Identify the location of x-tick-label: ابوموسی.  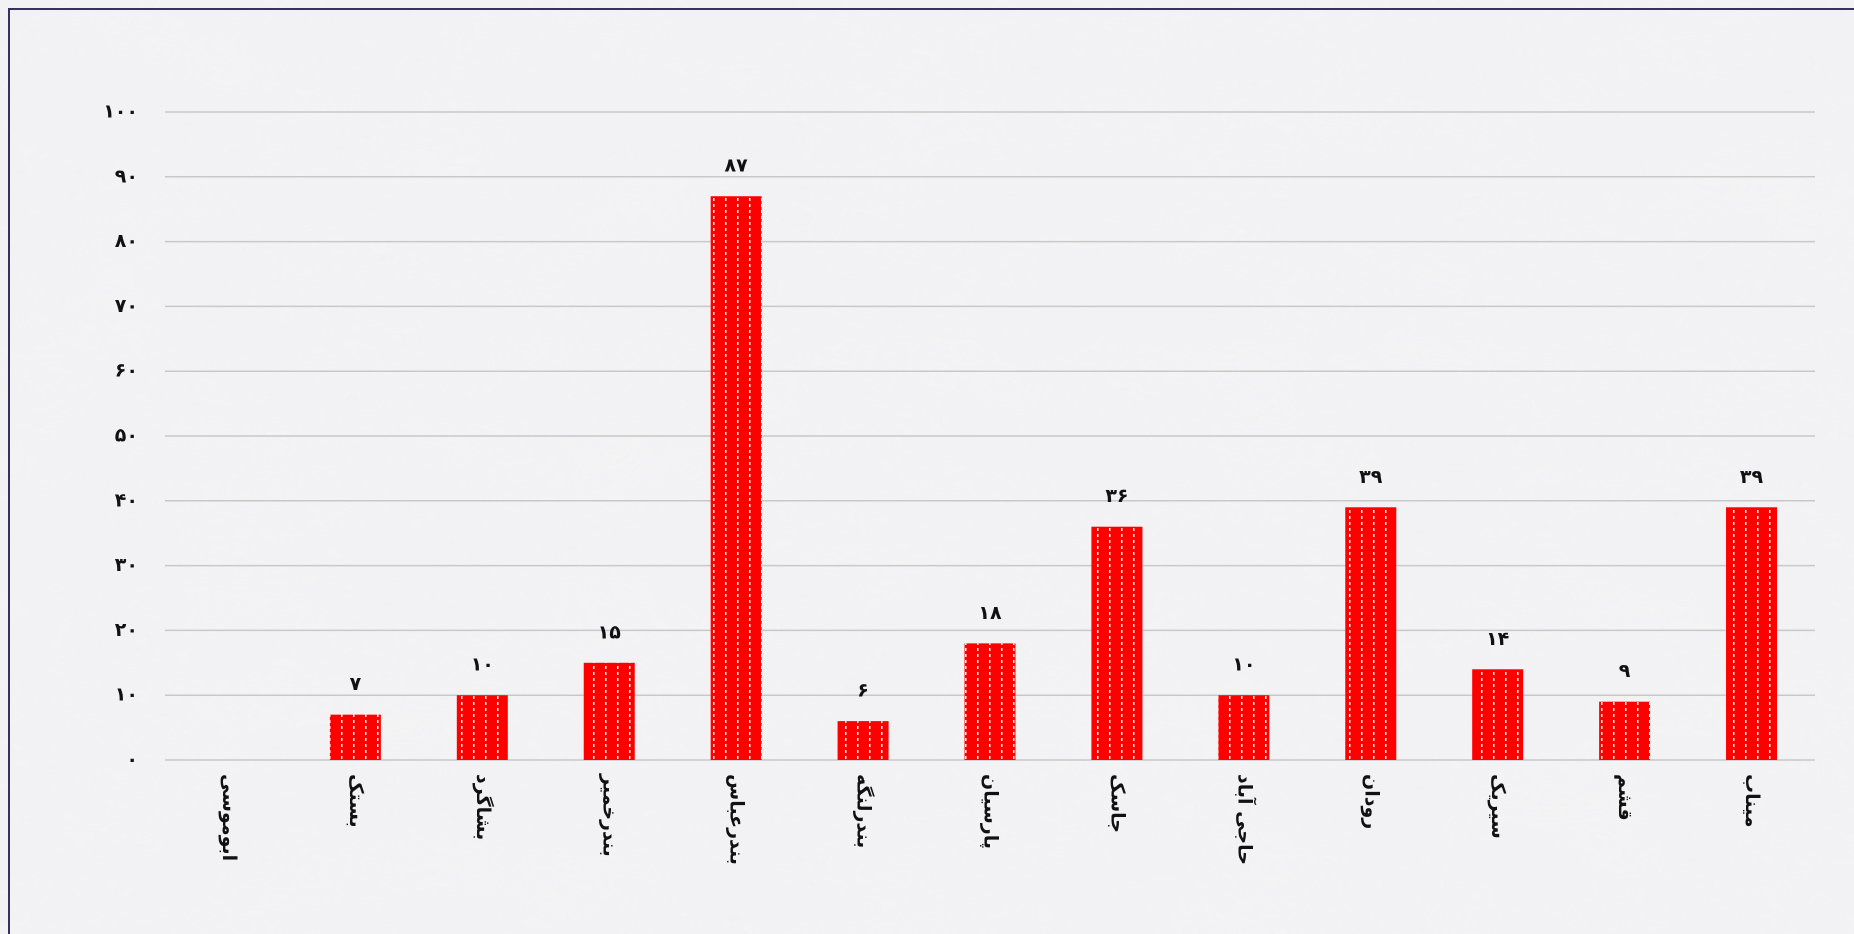
(229, 817).